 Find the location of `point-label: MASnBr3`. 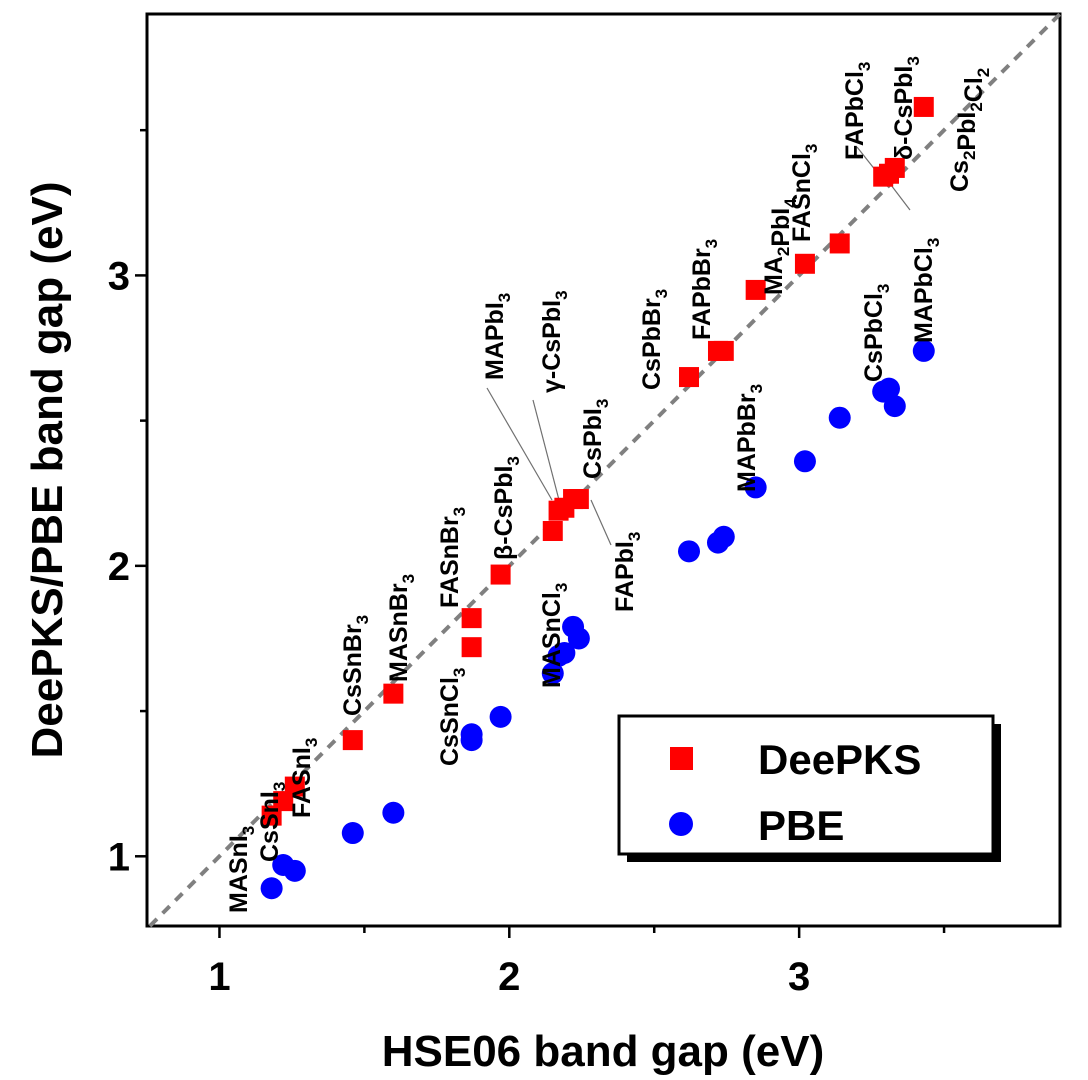

point-label: MASnBr3 is located at coordinates (401, 628).